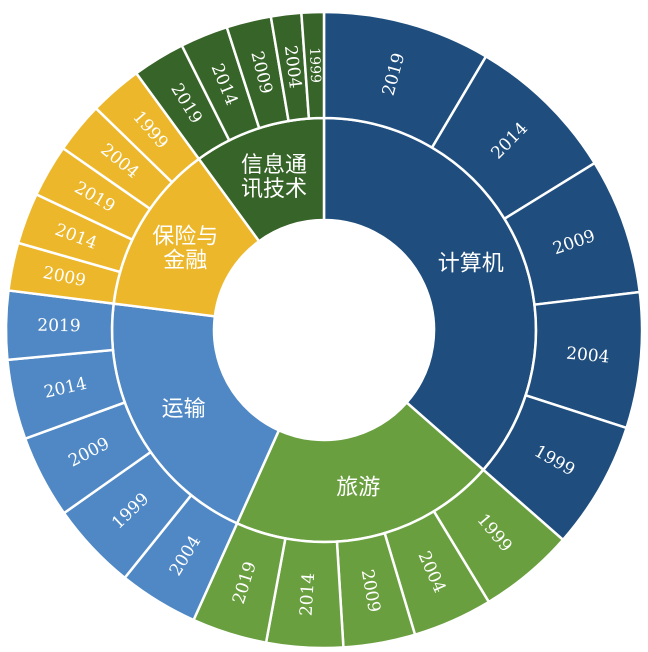 The height and width of the screenshot is (652, 648). I want to click on category-label-line: 运输, so click(184, 408).